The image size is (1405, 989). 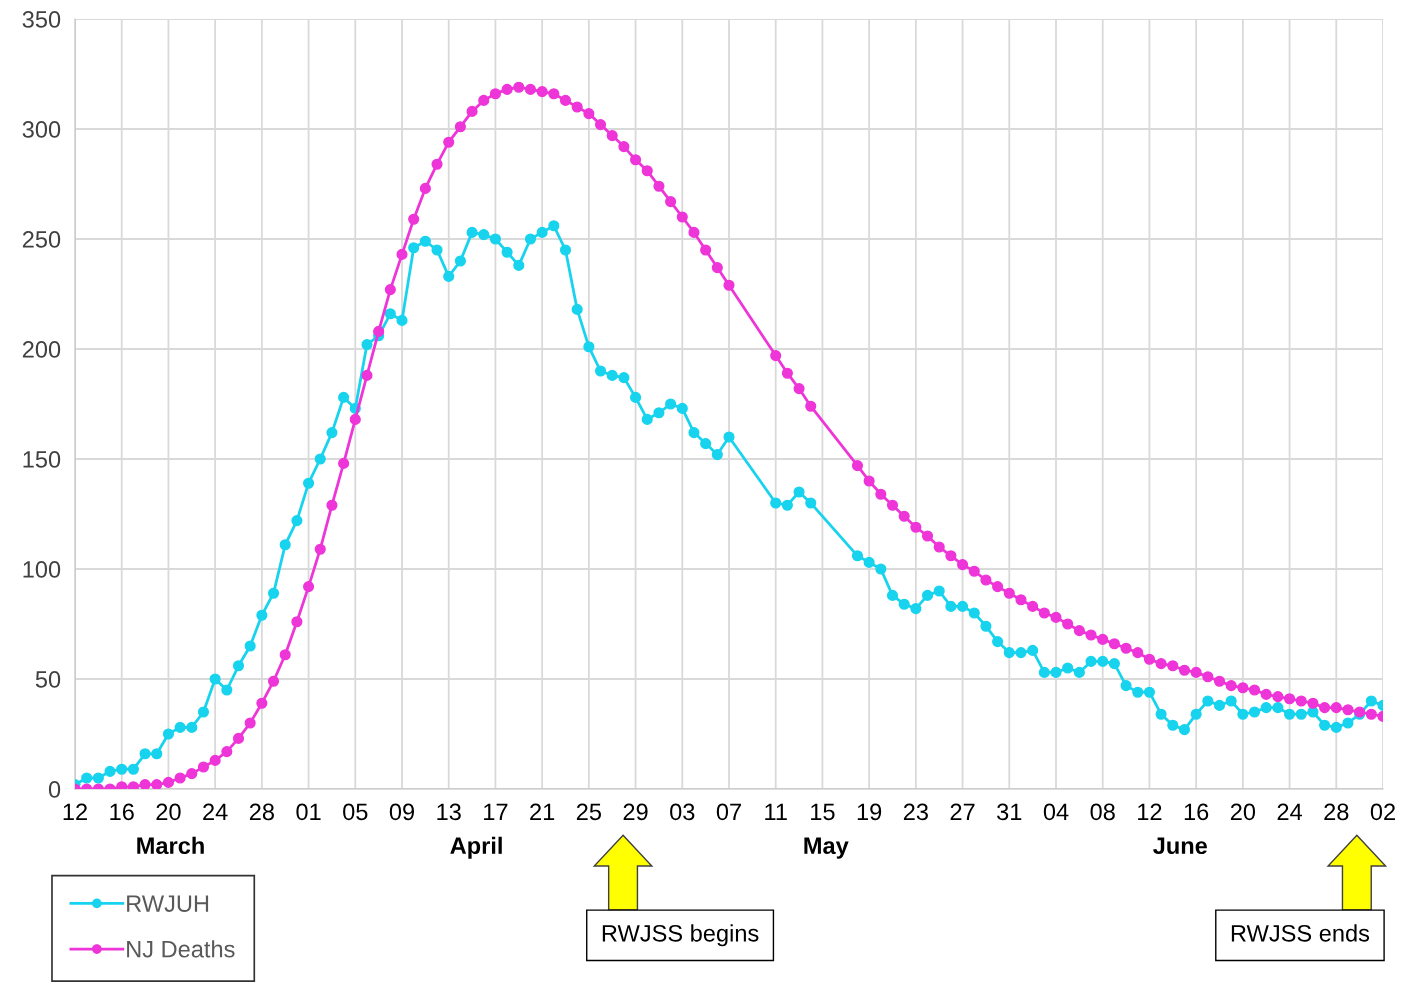 What do you see at coordinates (1056, 812) in the screenshot?
I see `x-tick-label: 04` at bounding box center [1056, 812].